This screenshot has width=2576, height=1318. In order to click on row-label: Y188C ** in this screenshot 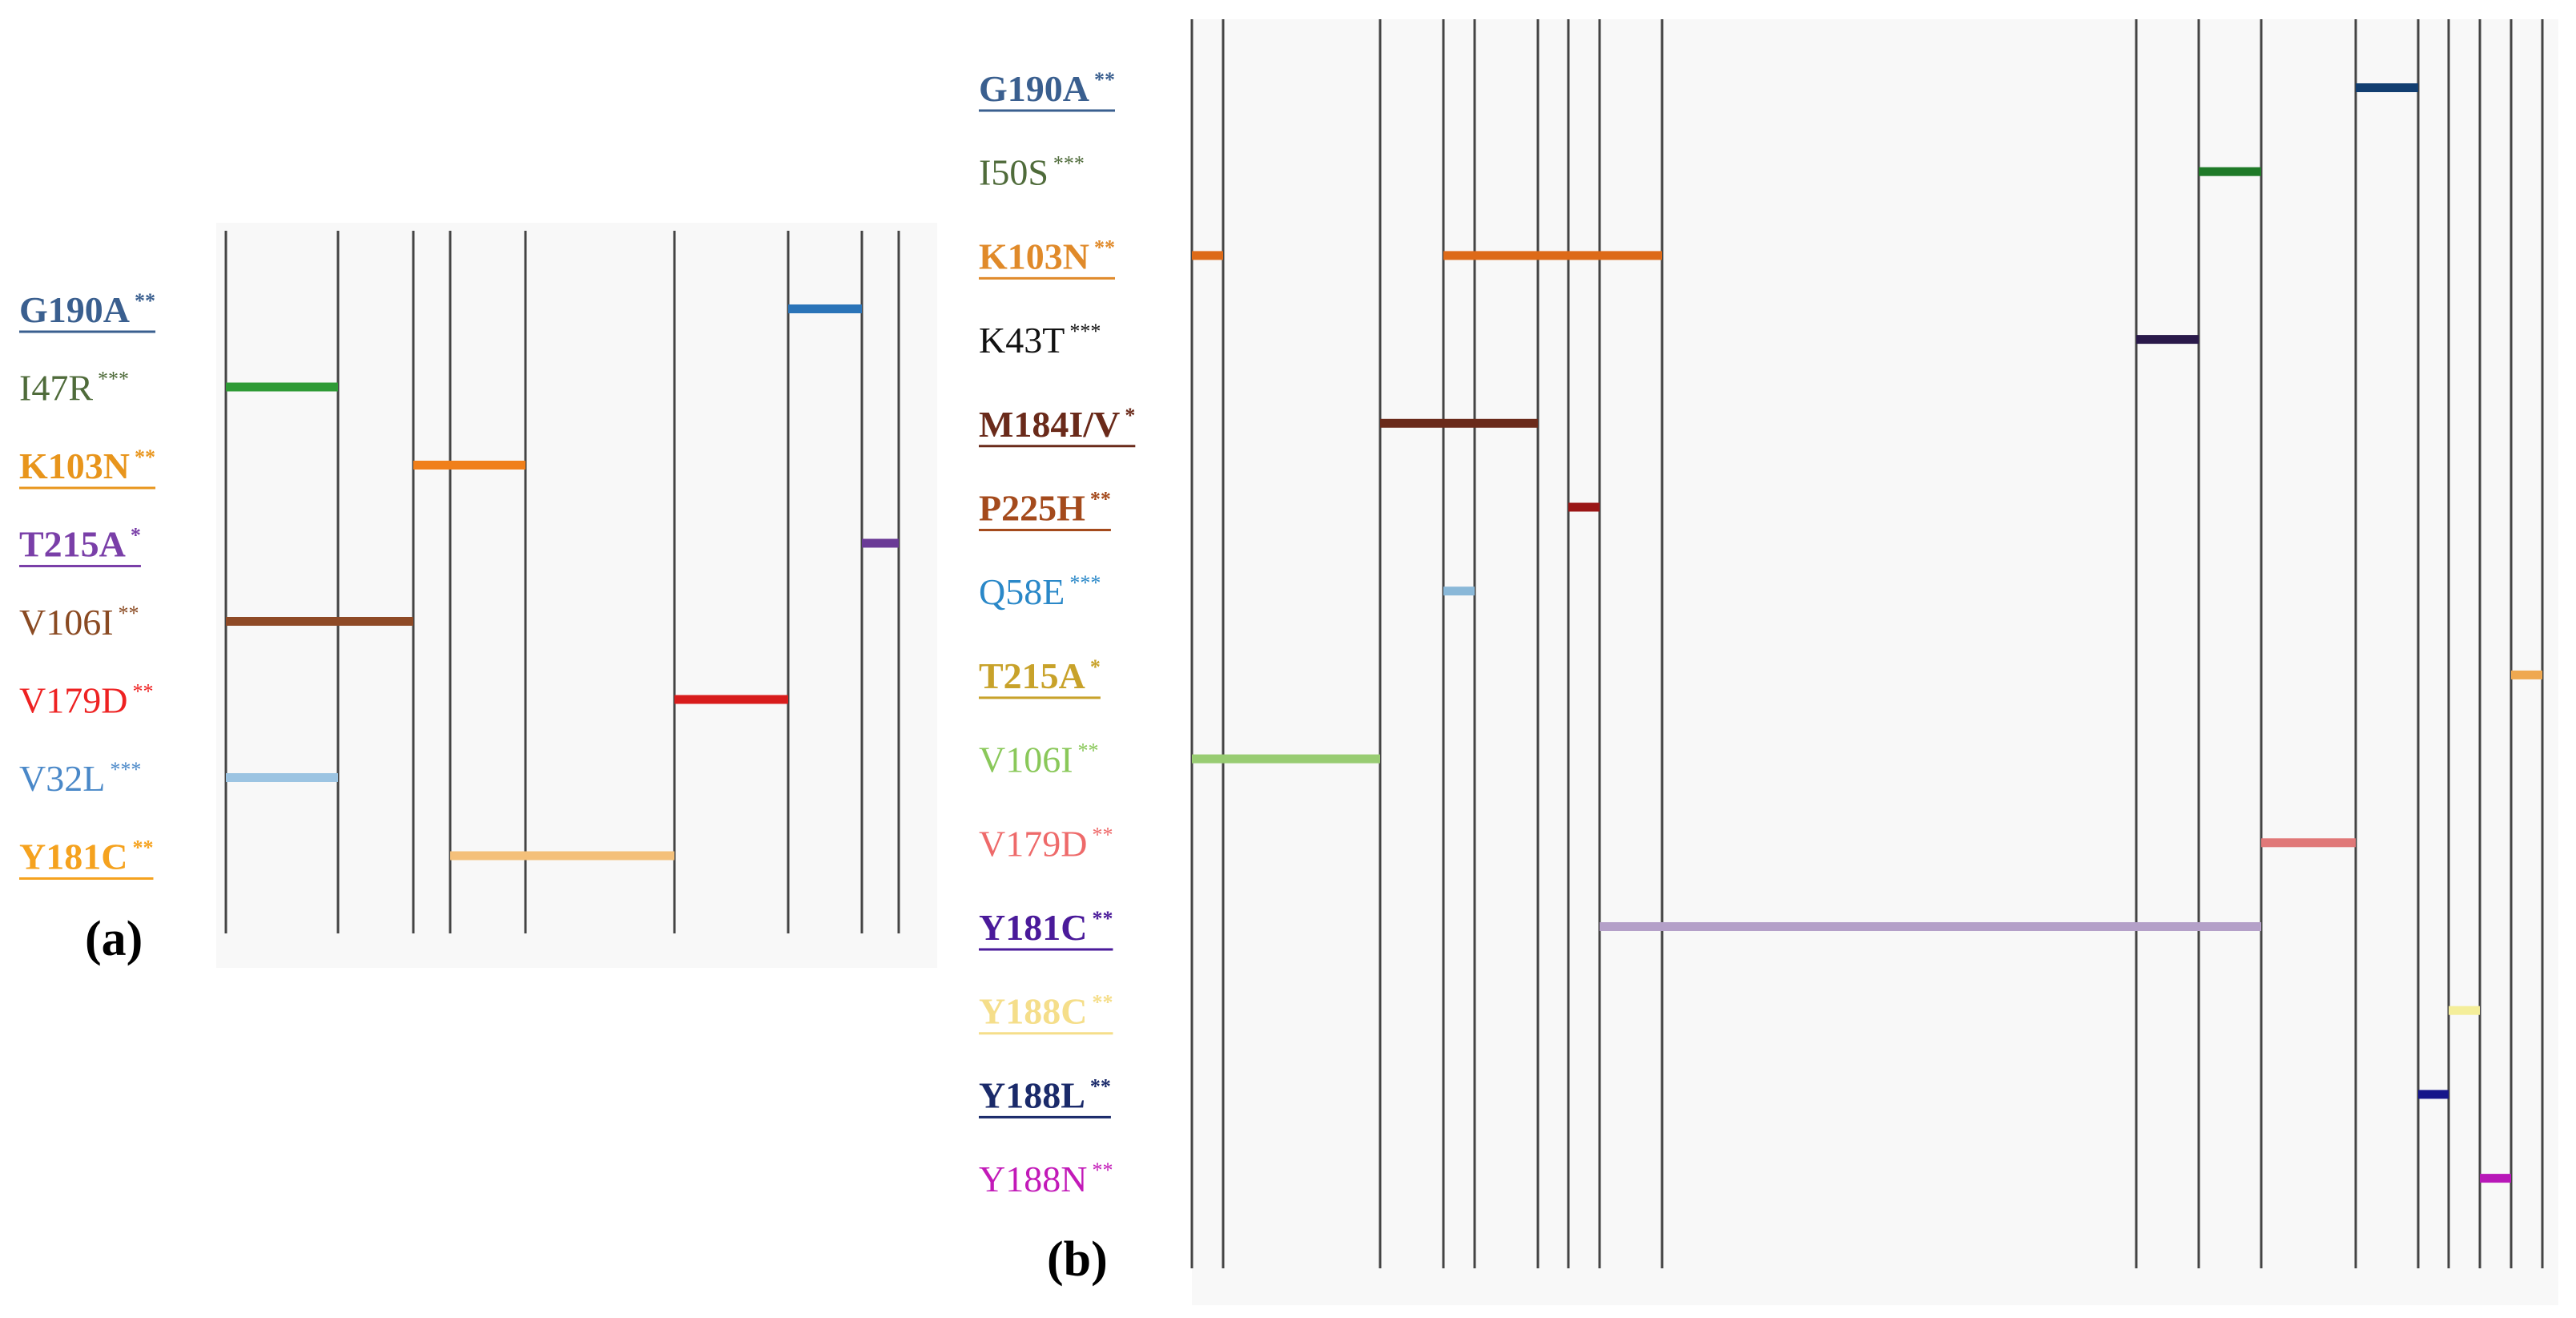, I will do `click(1046, 1011)`.